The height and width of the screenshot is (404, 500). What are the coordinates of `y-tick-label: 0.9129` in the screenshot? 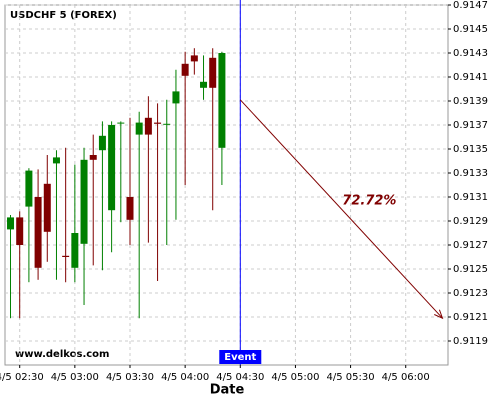 It's located at (470, 221).